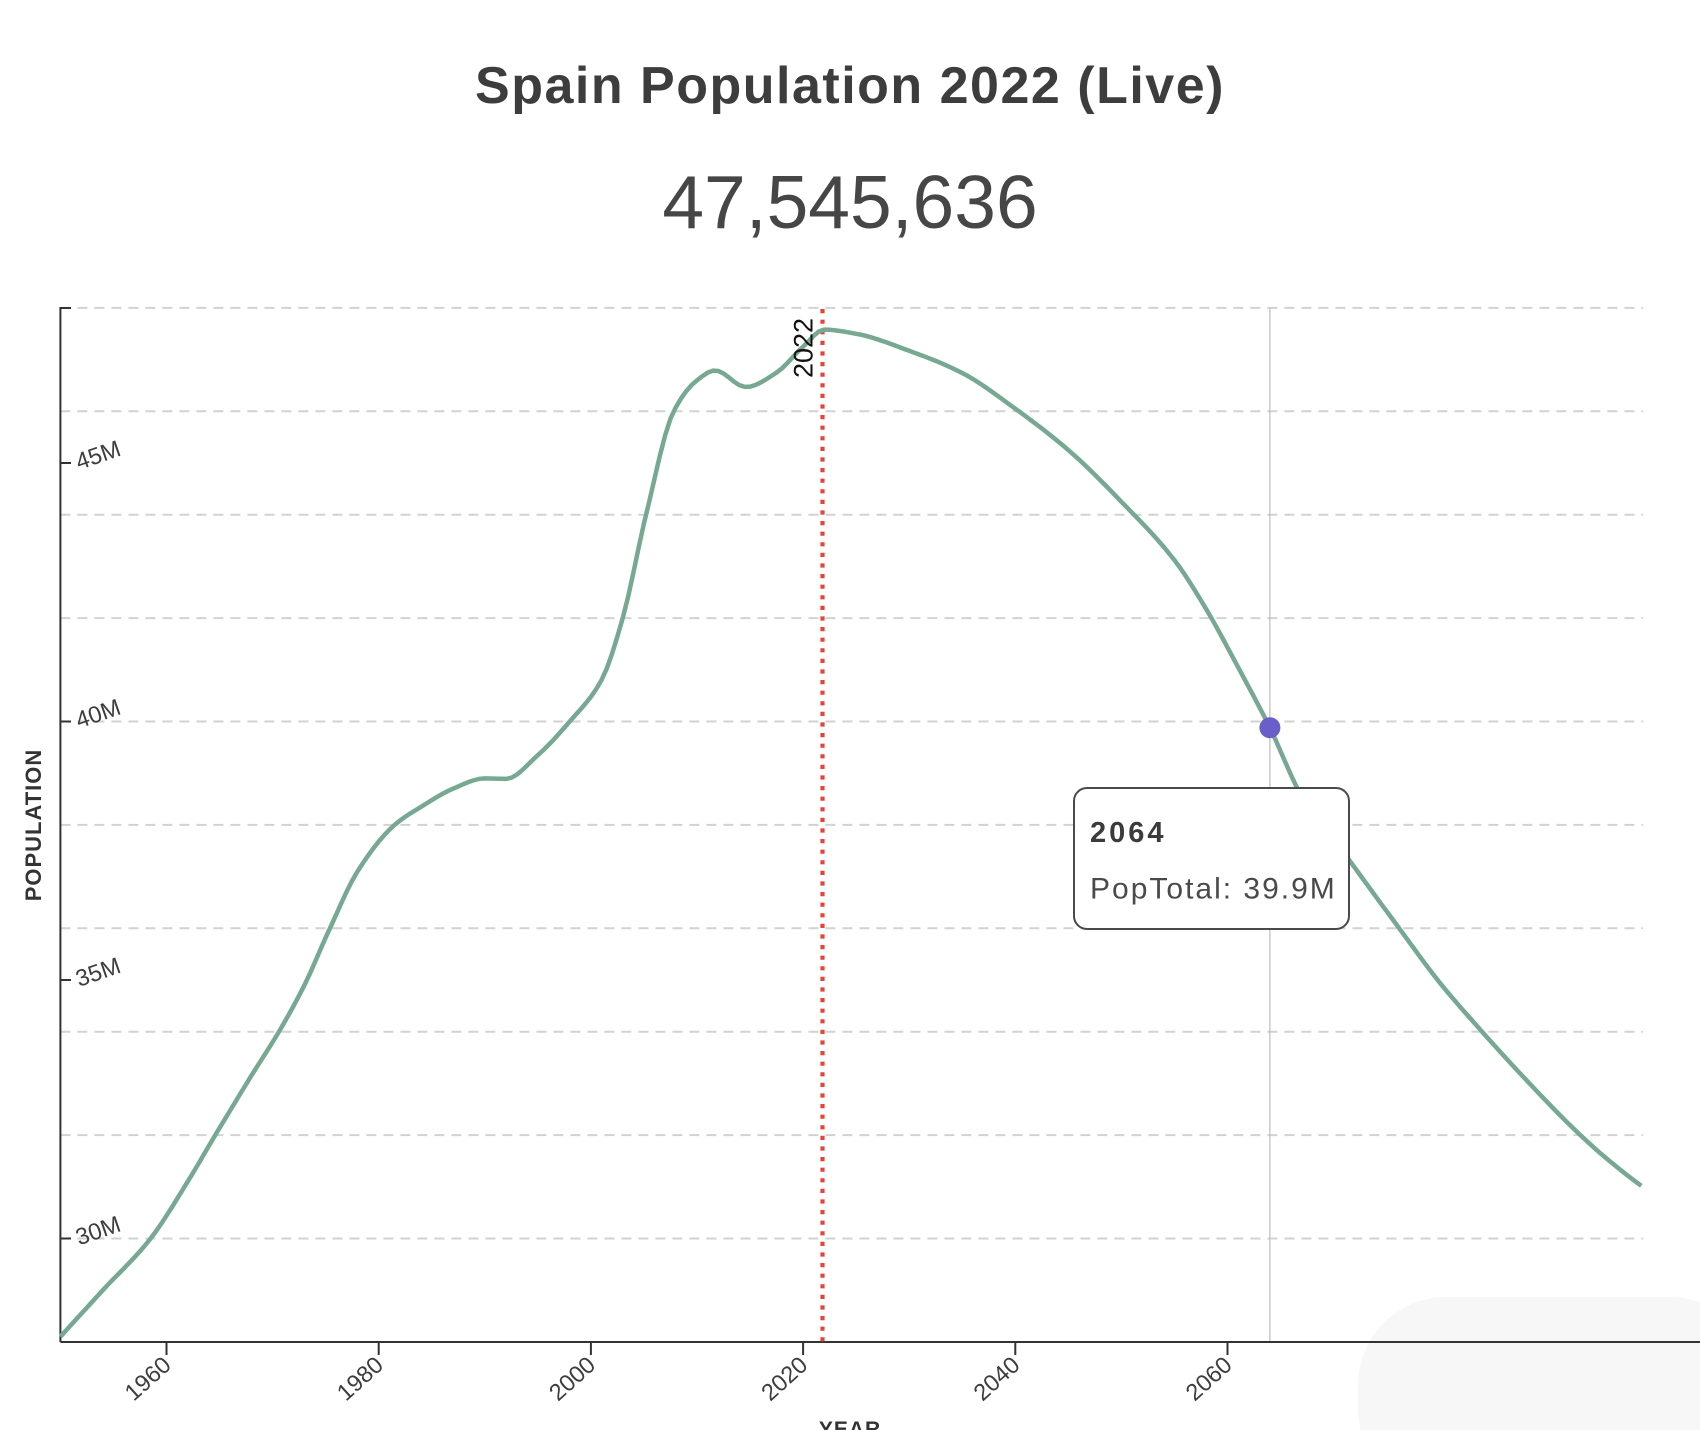 This screenshot has height=1430, width=1700. Describe the element at coordinates (33, 825) in the screenshot. I see `svg-text: POPULATION` at that location.